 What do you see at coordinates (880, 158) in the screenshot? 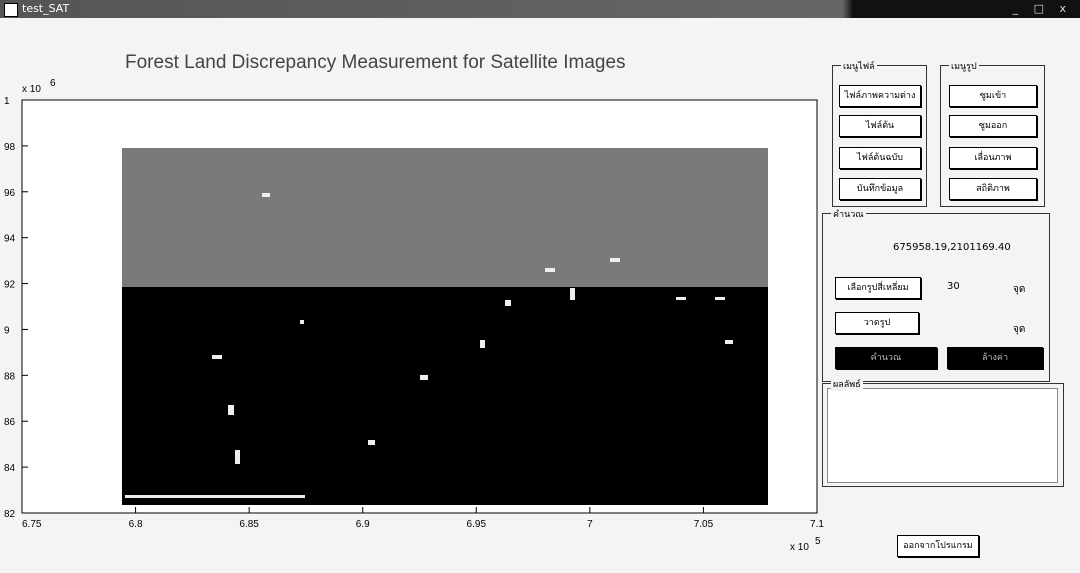
I see `button: ไฟล์ต้นฉบับ` at bounding box center [880, 158].